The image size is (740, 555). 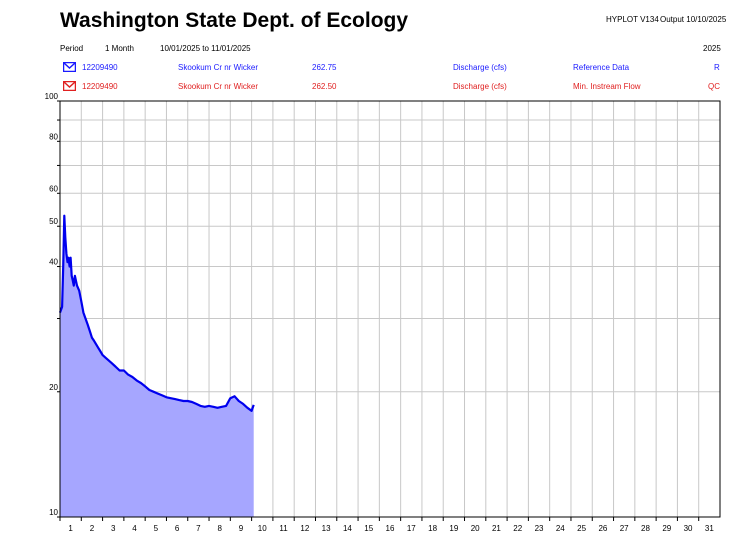 I want to click on x-tick-label: 8, so click(x=219, y=528).